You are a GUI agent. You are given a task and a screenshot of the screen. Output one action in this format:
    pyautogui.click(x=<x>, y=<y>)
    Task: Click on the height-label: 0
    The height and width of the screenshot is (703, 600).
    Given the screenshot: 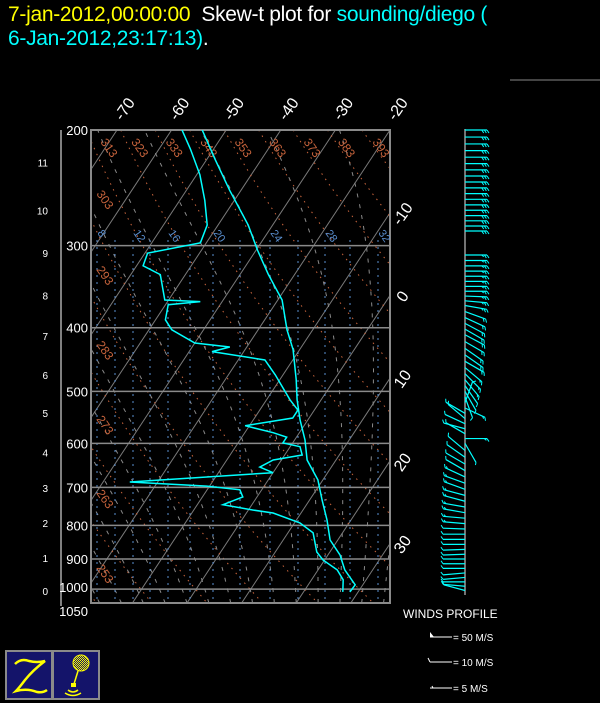 What is the action you would take?
    pyautogui.click(x=45, y=592)
    